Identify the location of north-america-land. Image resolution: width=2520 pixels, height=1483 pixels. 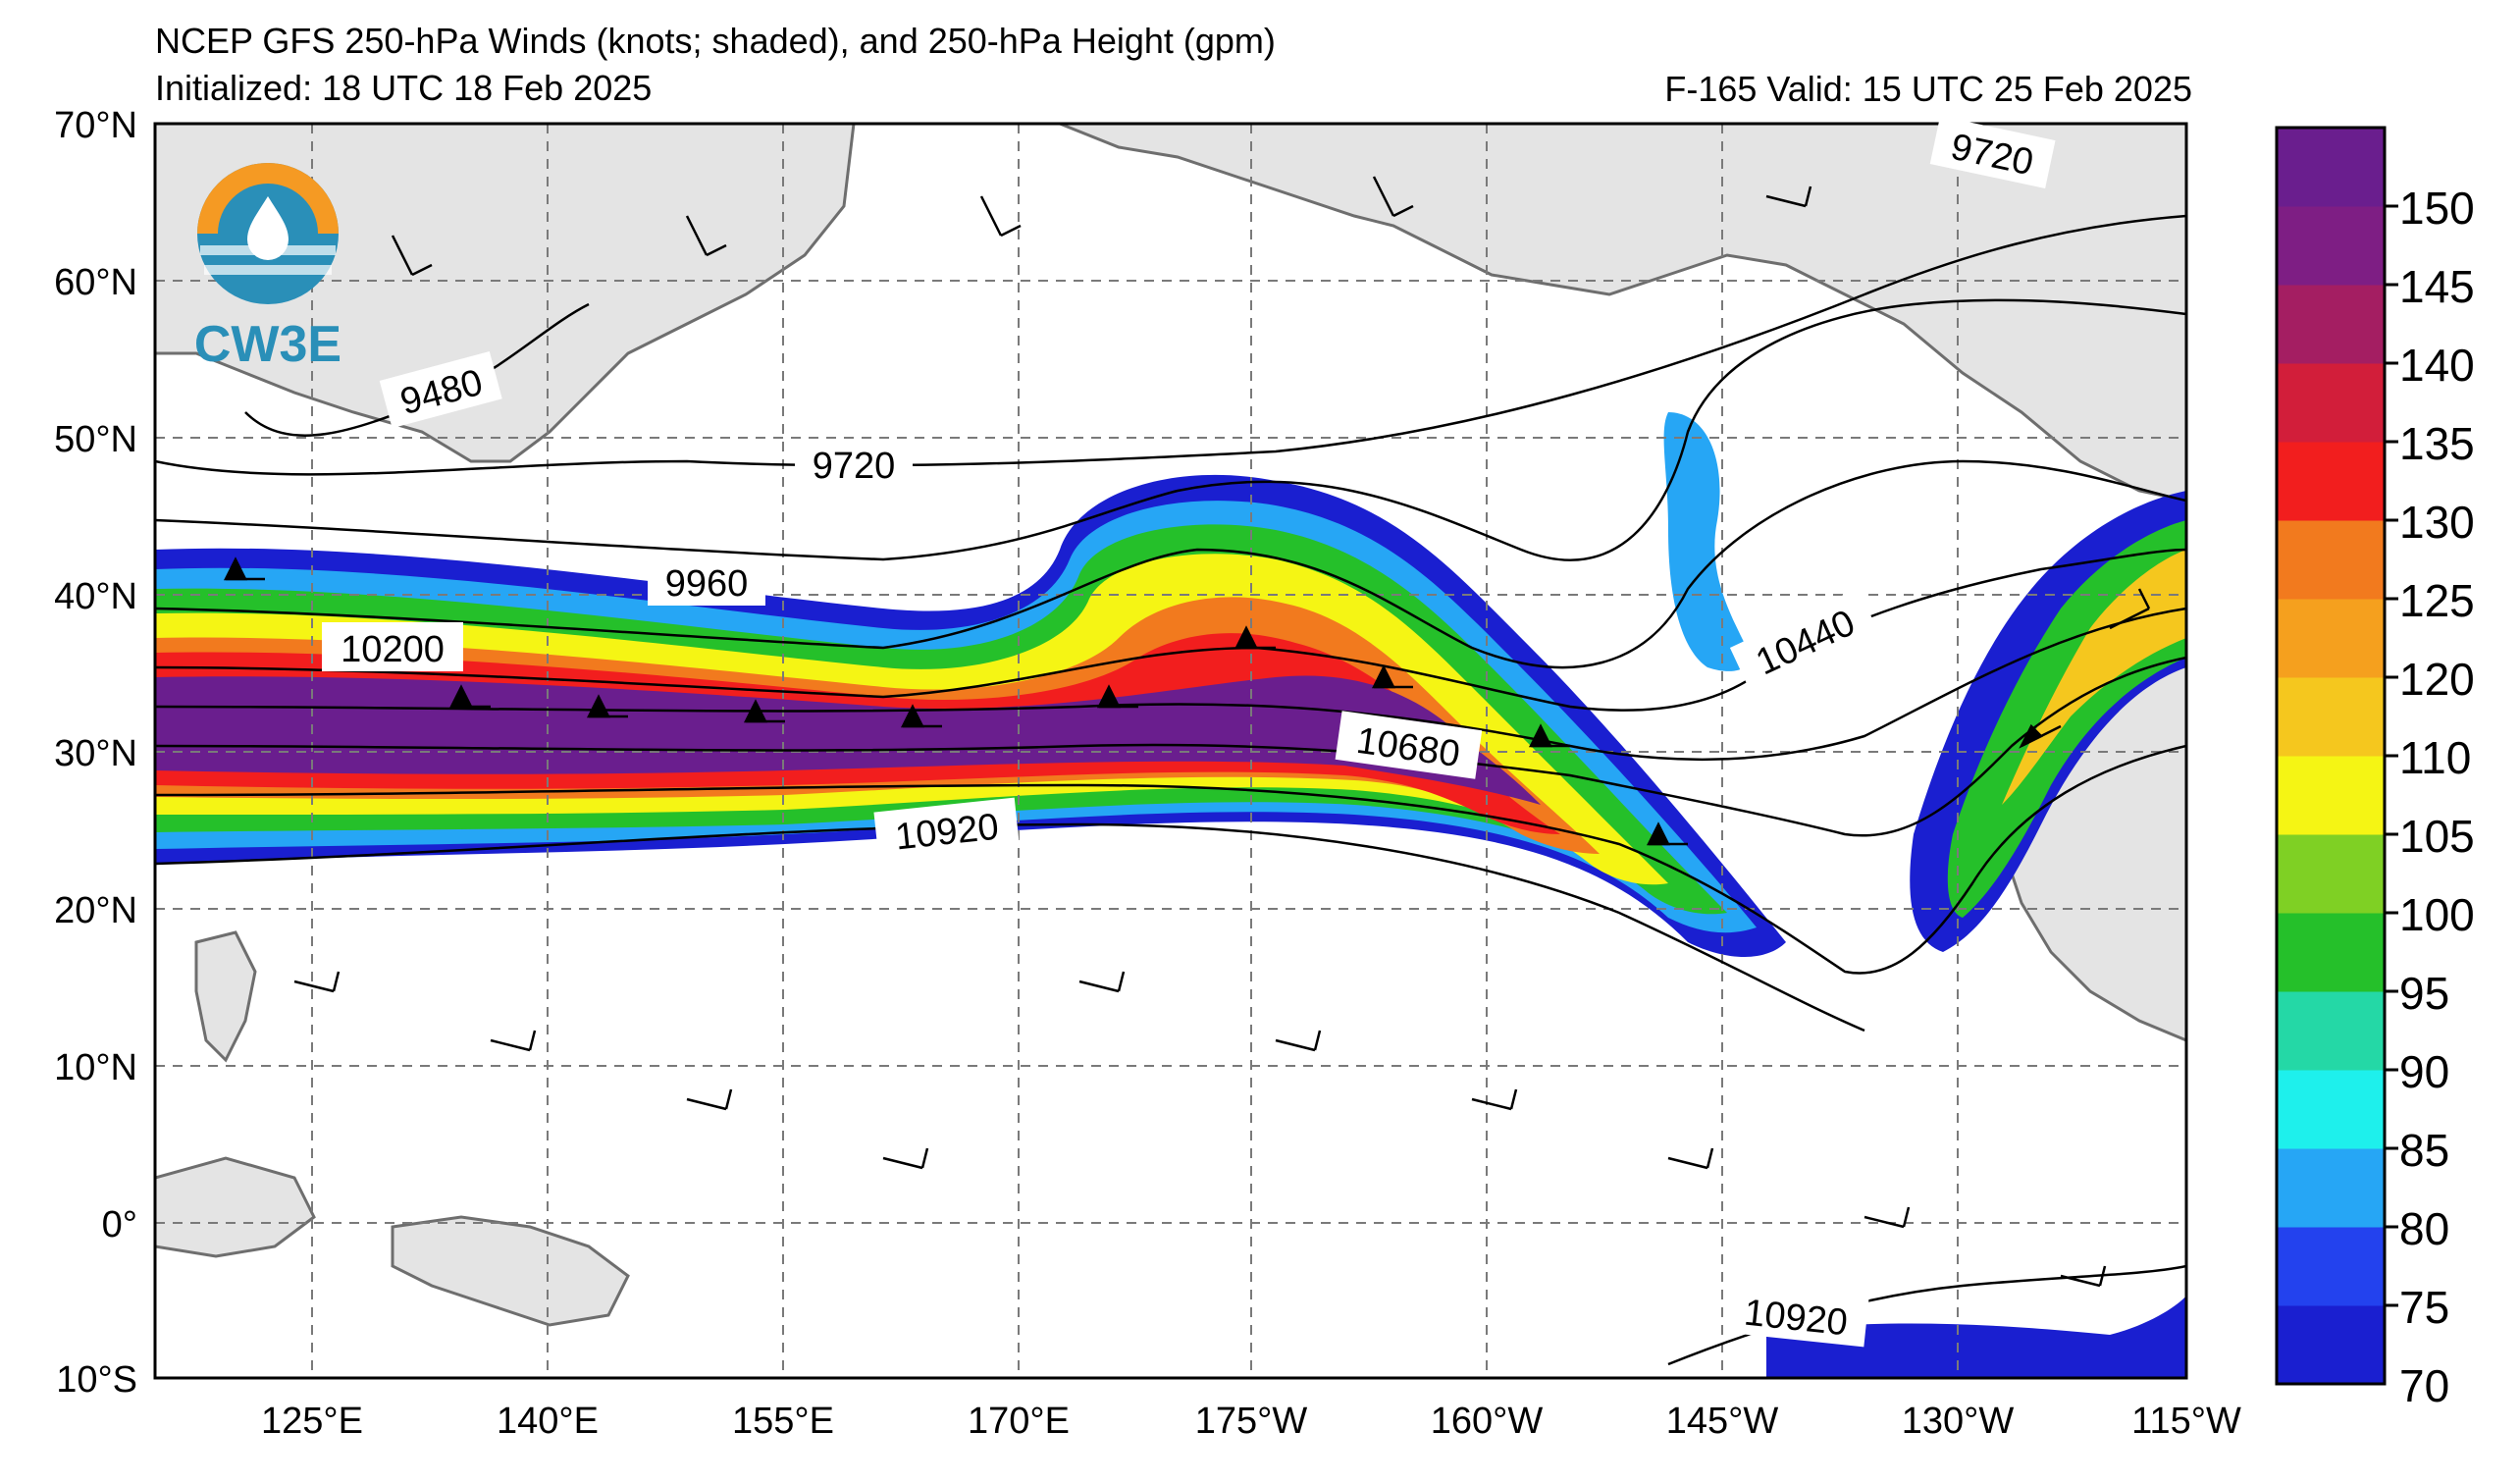
(1622, 313).